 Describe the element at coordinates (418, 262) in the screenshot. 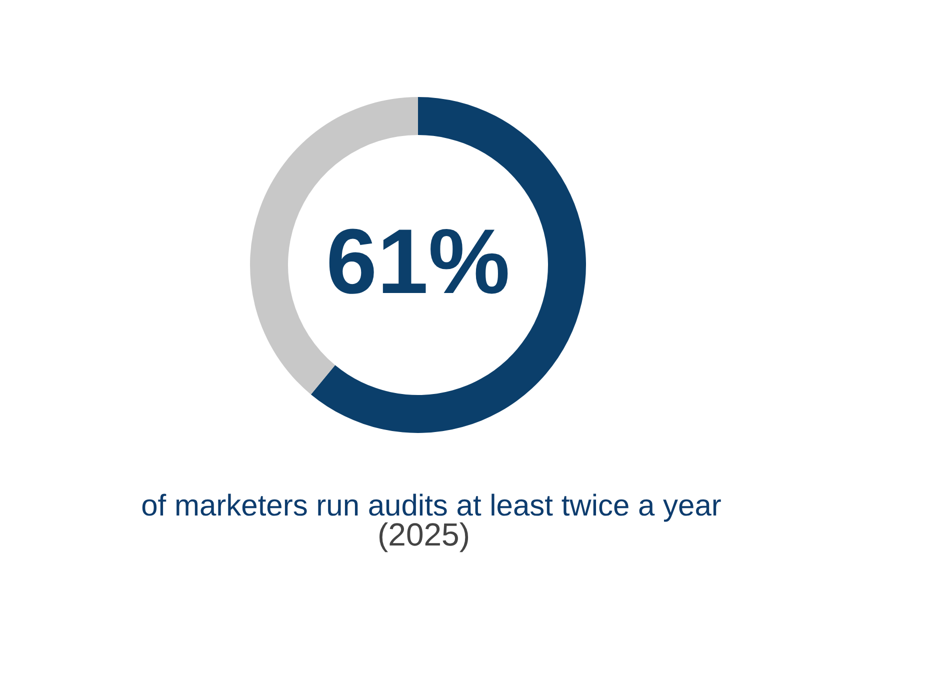

I see `data-label: 61%` at that location.